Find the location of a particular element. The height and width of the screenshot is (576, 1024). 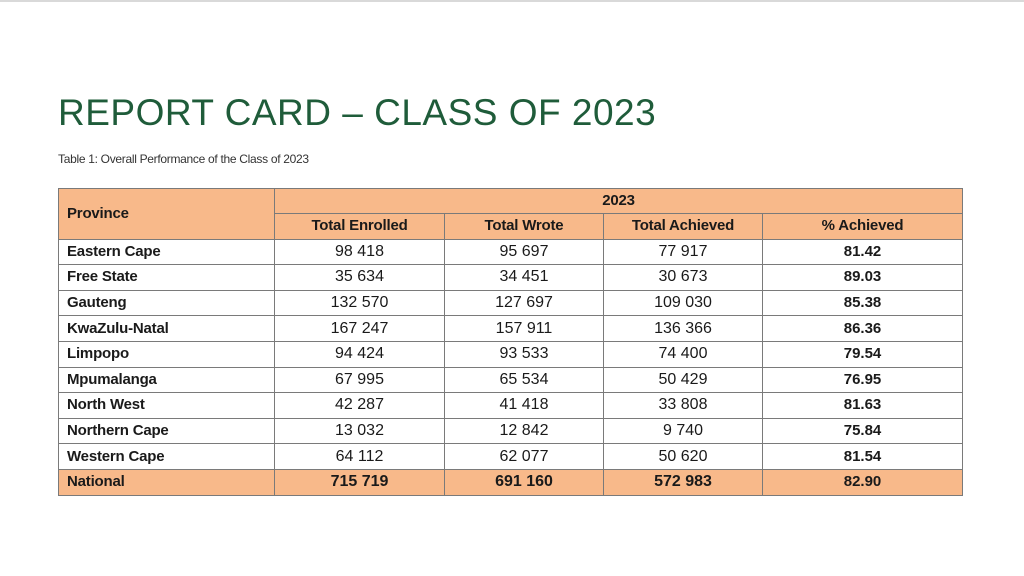

province-cell: Northern Cape is located at coordinates (166, 431).